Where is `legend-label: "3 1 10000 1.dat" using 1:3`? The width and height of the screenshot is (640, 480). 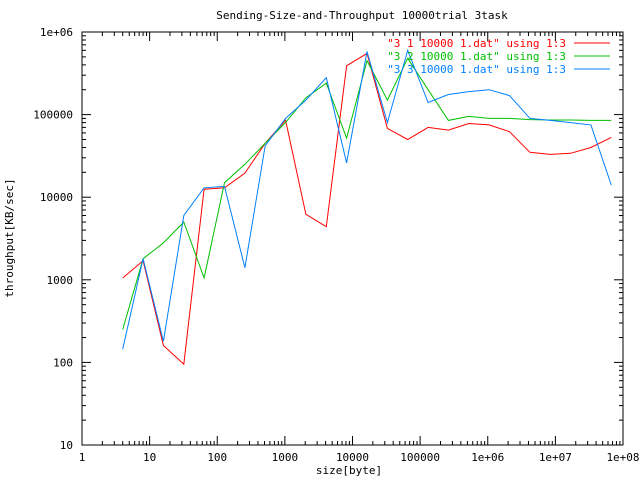 legend-label: "3 1 10000 1.dat" using 1:3 is located at coordinates (476, 43).